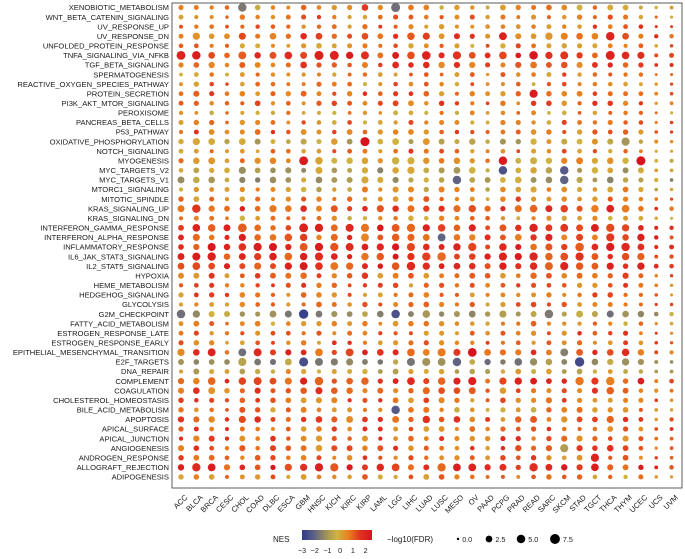  What do you see at coordinates (656, 458) in the screenshot?
I see `dot-androgen-response-ucs` at bounding box center [656, 458].